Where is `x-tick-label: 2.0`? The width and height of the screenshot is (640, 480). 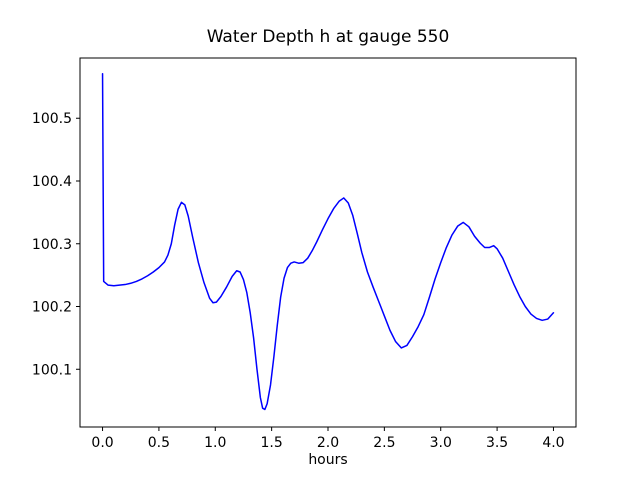 x-tick-label: 2.0 is located at coordinates (328, 443).